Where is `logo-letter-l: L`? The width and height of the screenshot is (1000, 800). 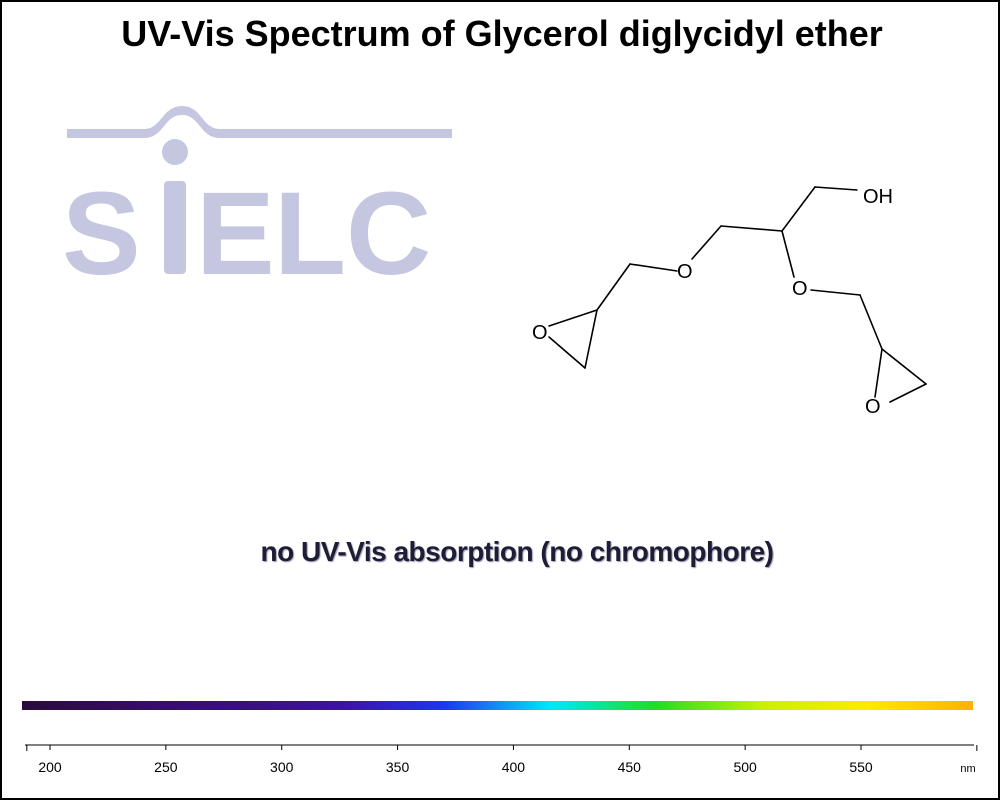 logo-letter-l: L is located at coordinates (310, 225).